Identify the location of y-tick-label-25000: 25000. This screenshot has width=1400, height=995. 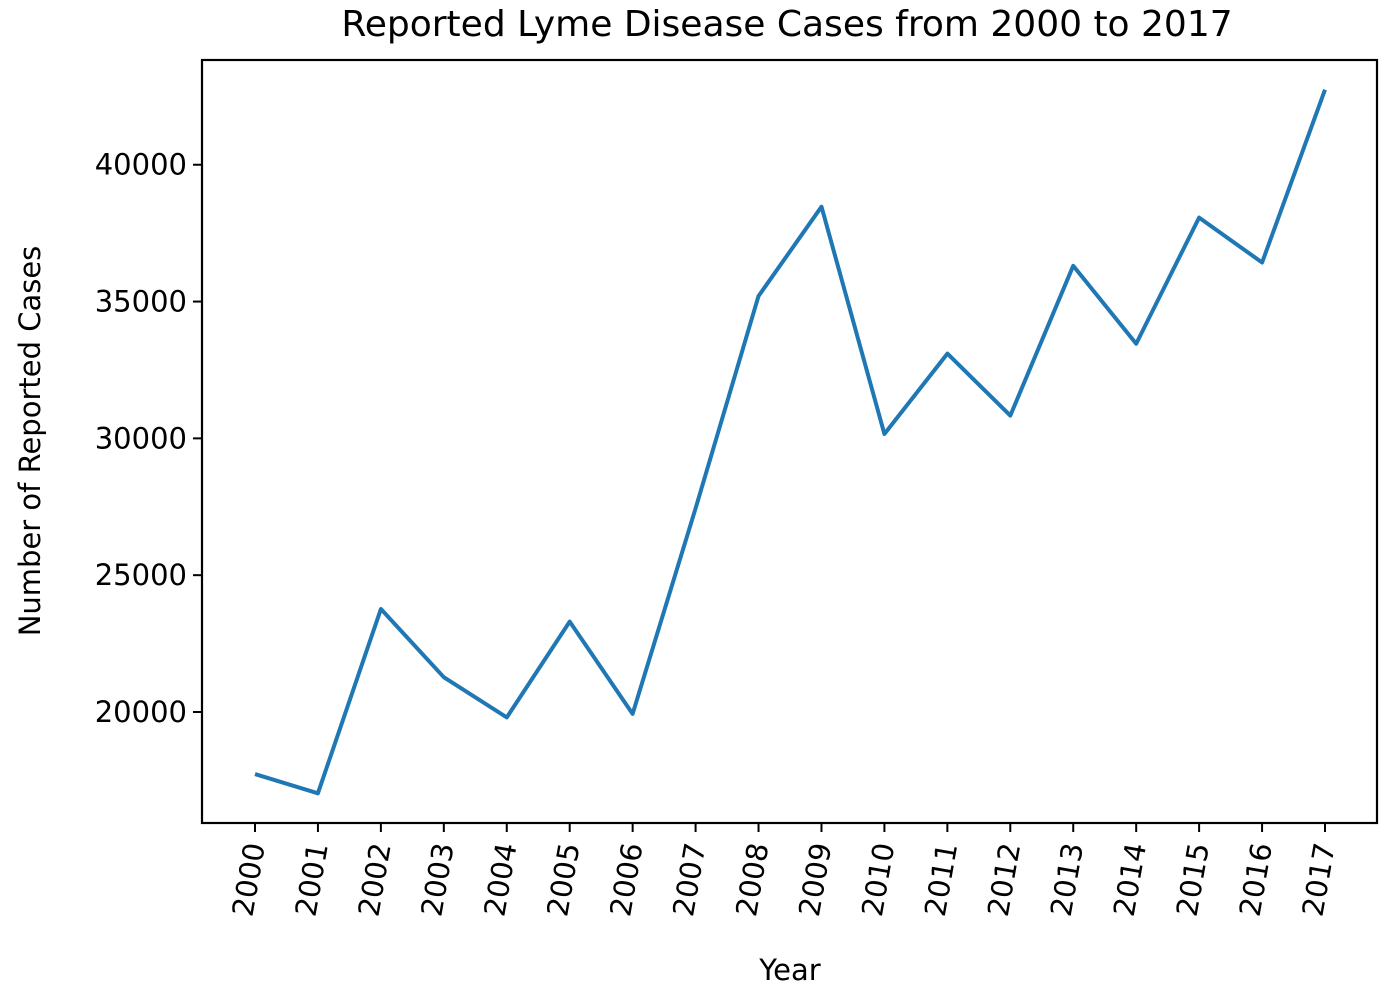
(141, 575).